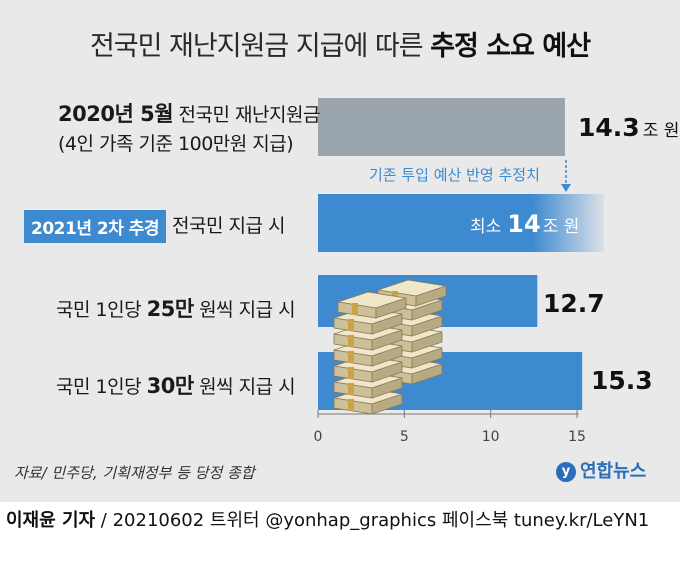  Describe the element at coordinates (486, 227) in the screenshot. I see `value-2-prefix: 최소` at that location.